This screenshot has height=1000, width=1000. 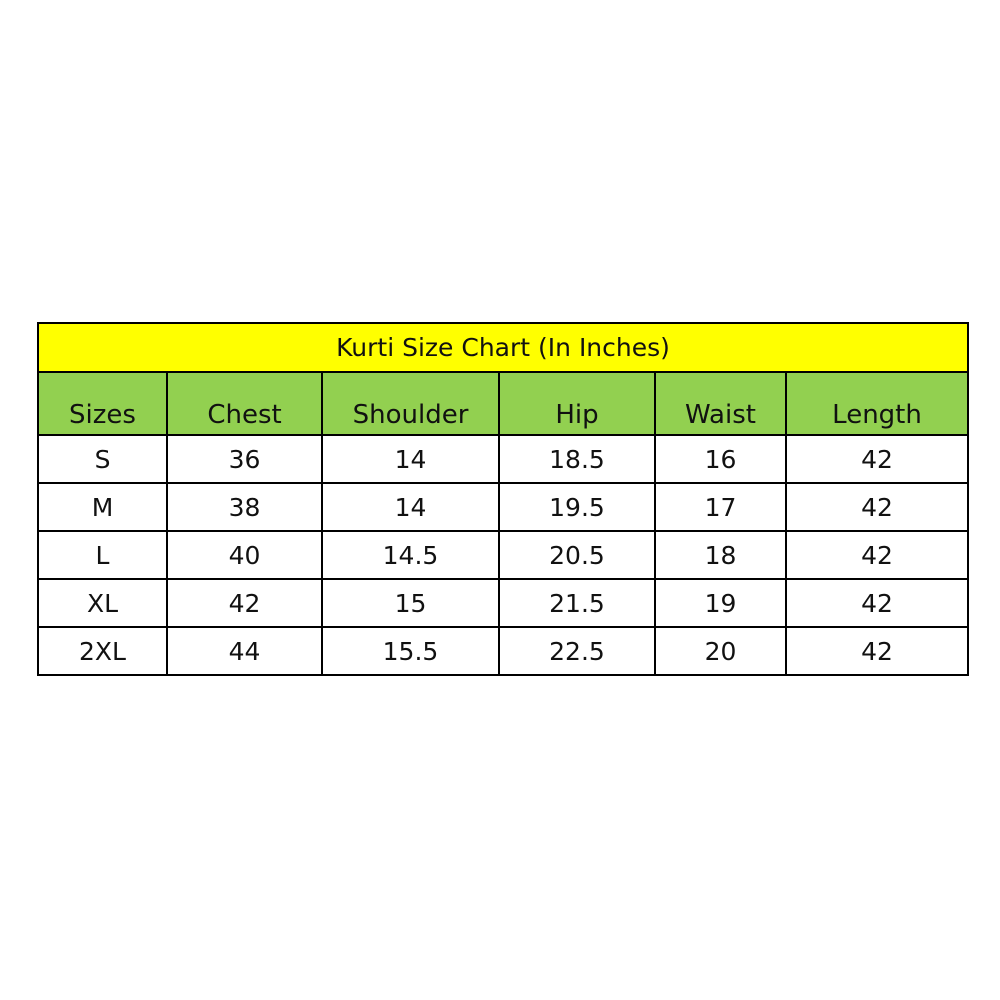 What do you see at coordinates (102, 459) in the screenshot?
I see `table-cell: S` at bounding box center [102, 459].